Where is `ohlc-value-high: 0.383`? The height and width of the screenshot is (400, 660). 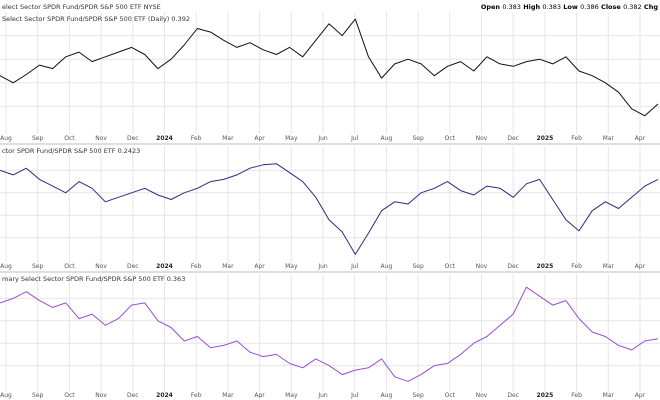 ohlc-value-high: 0.383 is located at coordinates (551, 7).